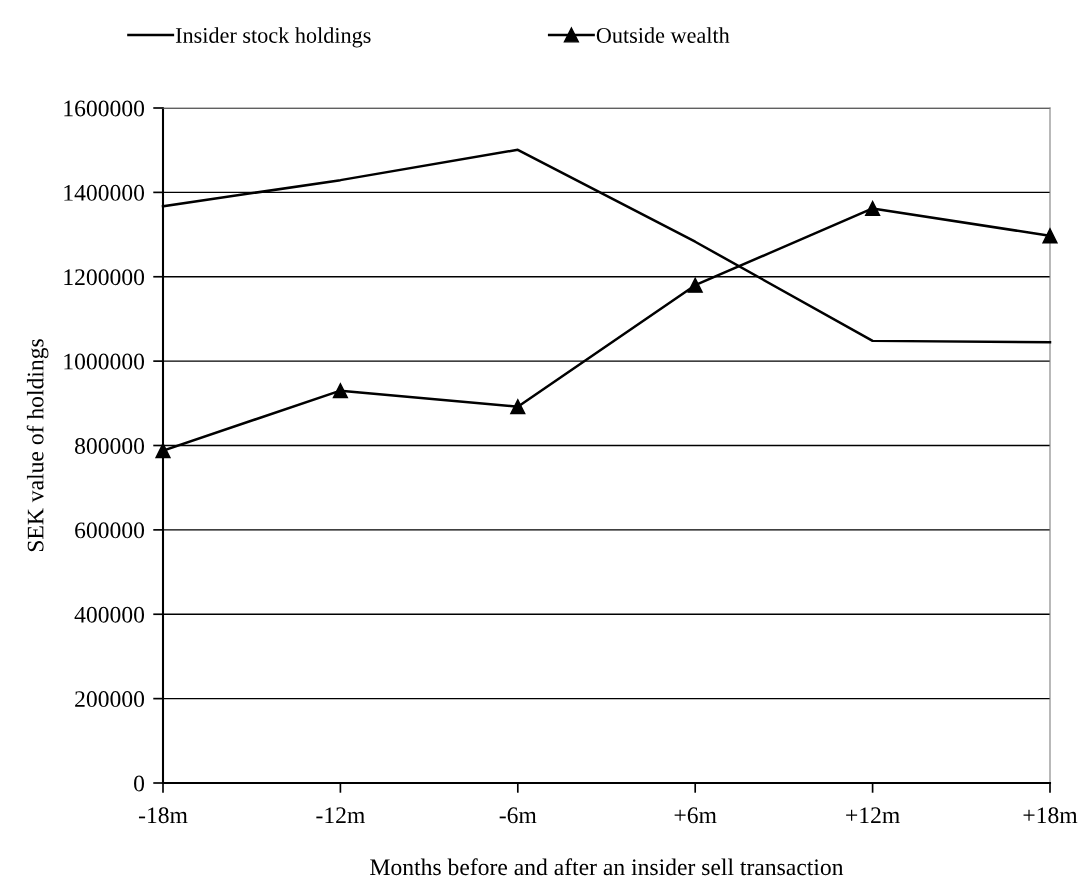 This screenshot has width=1089, height=890. What do you see at coordinates (273, 37) in the screenshot?
I see `legend-label: Insider stock holdings` at bounding box center [273, 37].